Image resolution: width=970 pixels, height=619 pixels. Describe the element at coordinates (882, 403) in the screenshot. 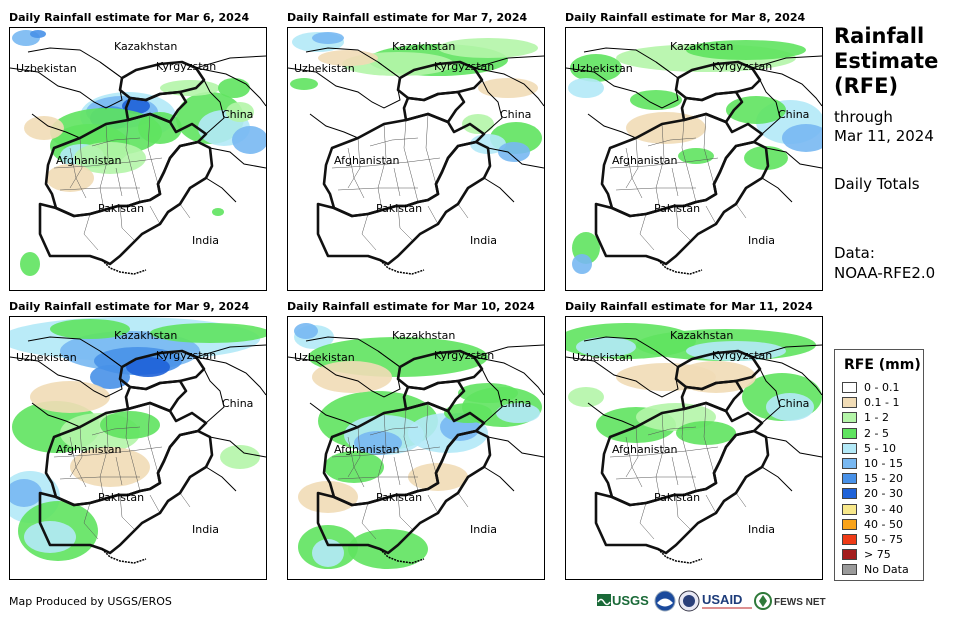

I see `legend-label: 0.1 - 1` at that location.